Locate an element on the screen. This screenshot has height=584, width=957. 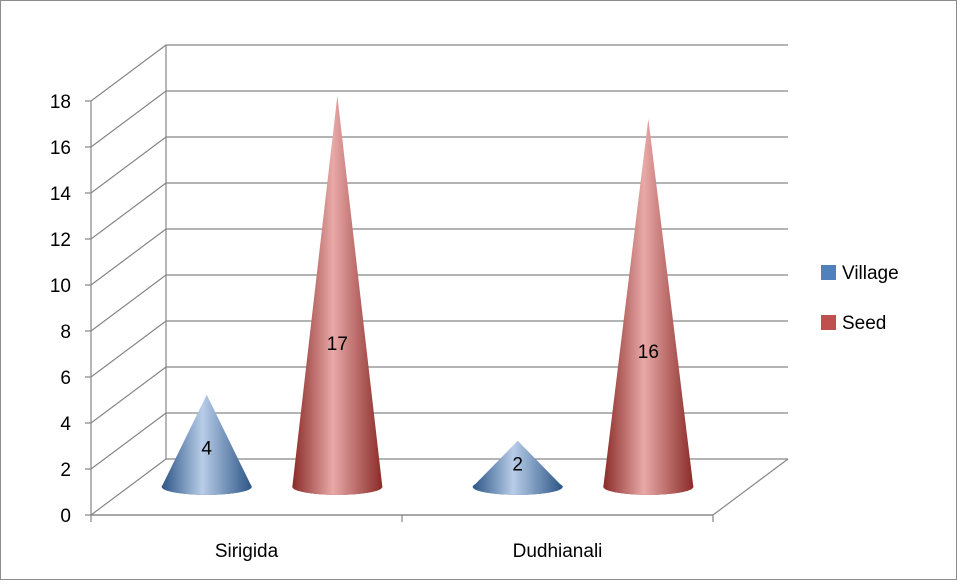
y-tick-label: 14 is located at coordinates (61, 194).